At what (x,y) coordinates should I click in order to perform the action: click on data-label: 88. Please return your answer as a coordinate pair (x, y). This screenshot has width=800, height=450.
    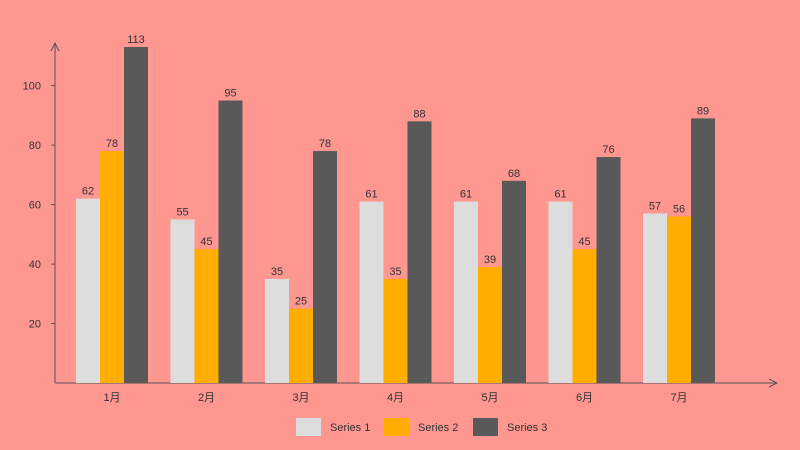
    Looking at the image, I should click on (419, 114).